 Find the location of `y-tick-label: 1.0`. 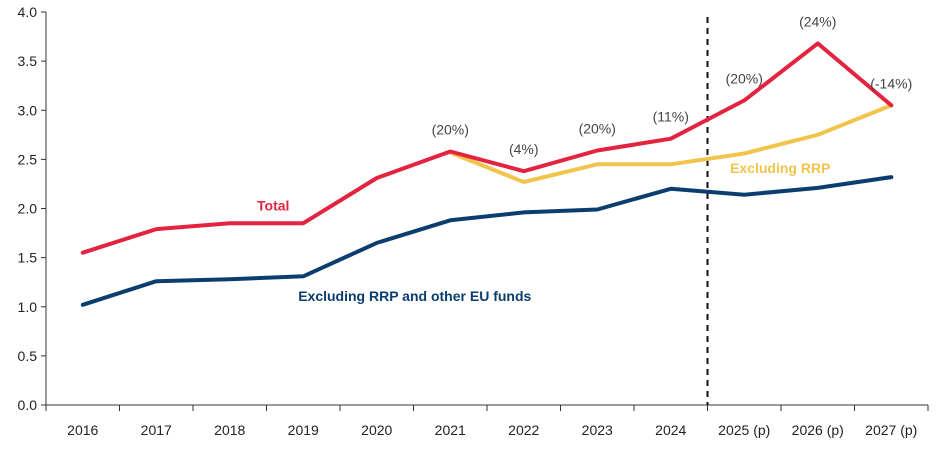

y-tick-label: 1.0 is located at coordinates (28, 307).